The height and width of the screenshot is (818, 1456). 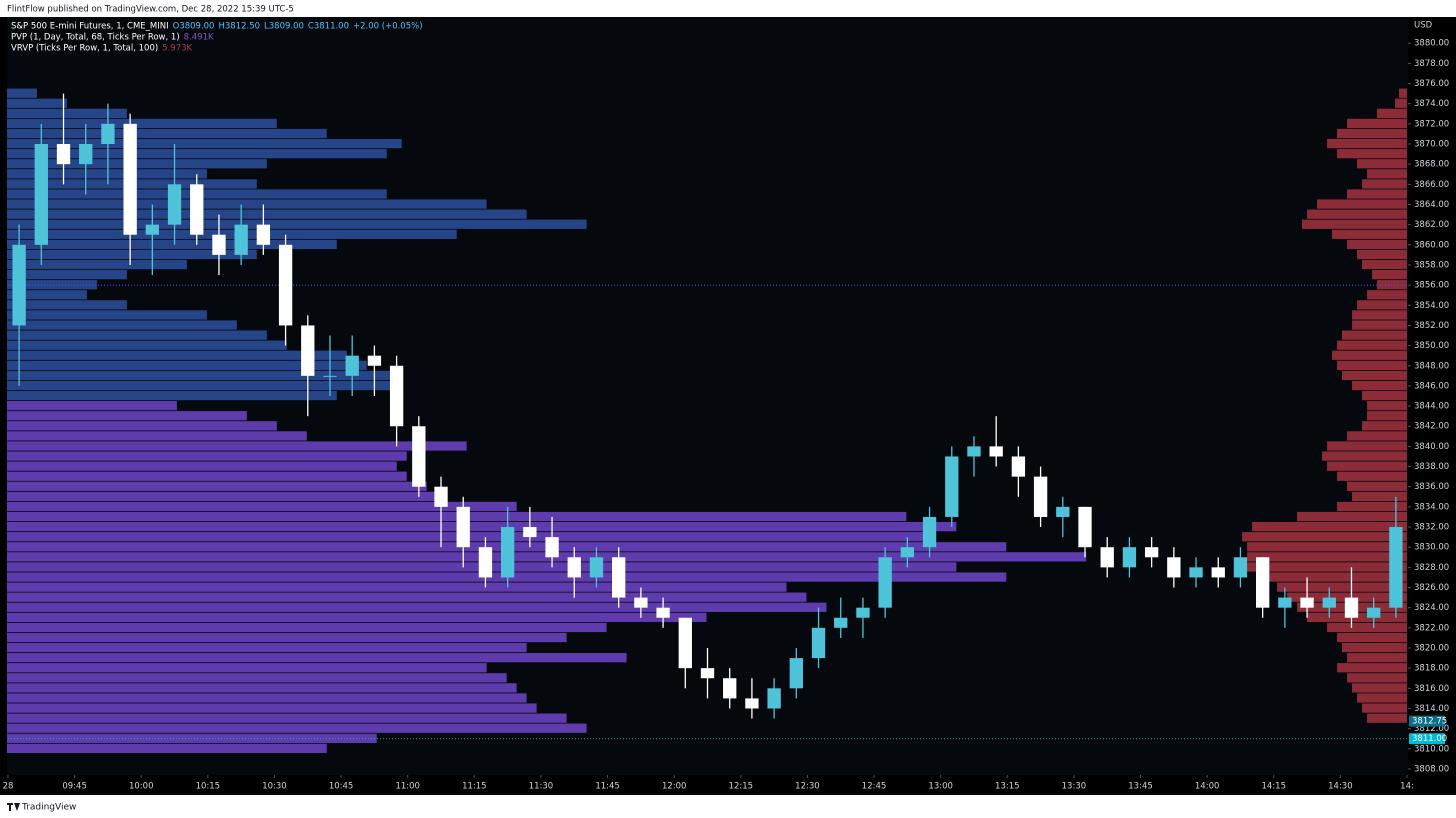 What do you see at coordinates (208, 787) in the screenshot?
I see `x-tick-label: 10:15` at bounding box center [208, 787].